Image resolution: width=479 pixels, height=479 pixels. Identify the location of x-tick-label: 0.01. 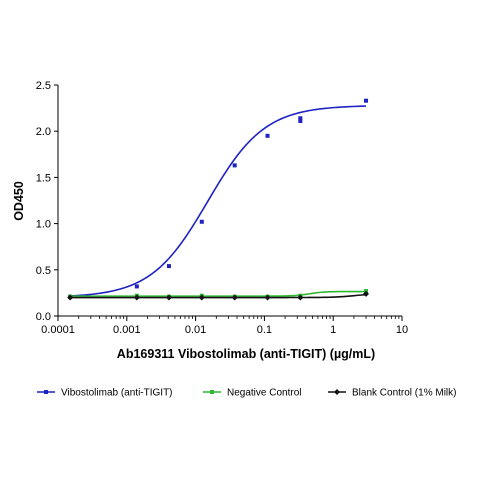
(195, 330).